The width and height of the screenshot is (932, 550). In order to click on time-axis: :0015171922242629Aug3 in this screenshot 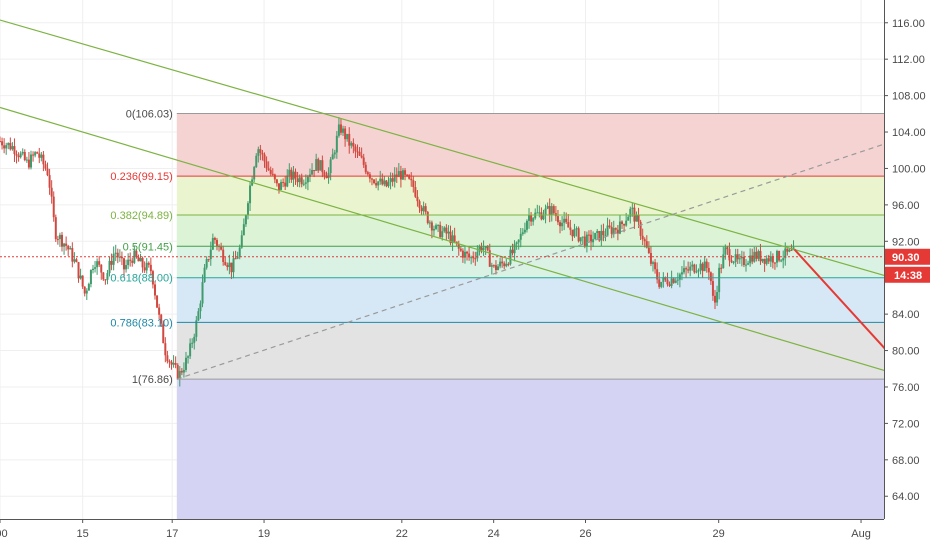, I will do `click(466, 534)`.